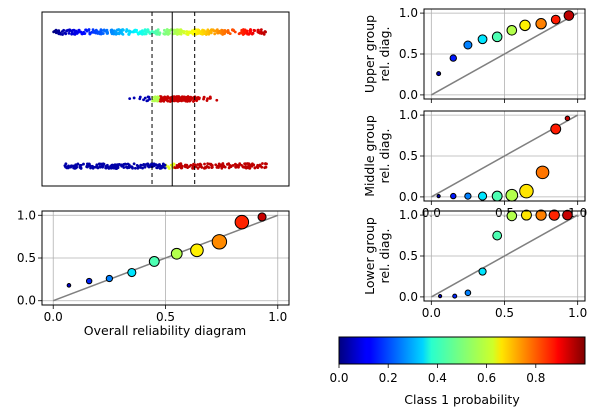 This screenshot has height=417, width=597. I want to click on upper-ticks: 0.0 0.5 1.0, so click(489, 54).